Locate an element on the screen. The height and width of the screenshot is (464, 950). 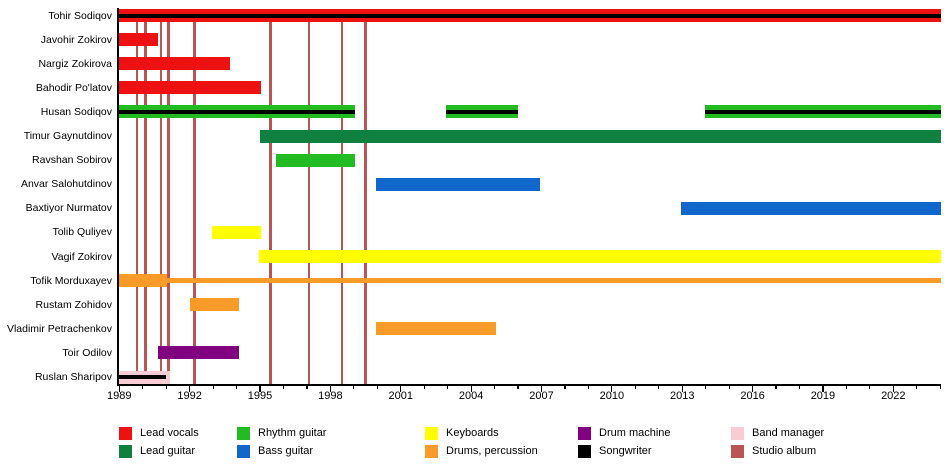
x-axis-label: 2016 is located at coordinates (752, 396).